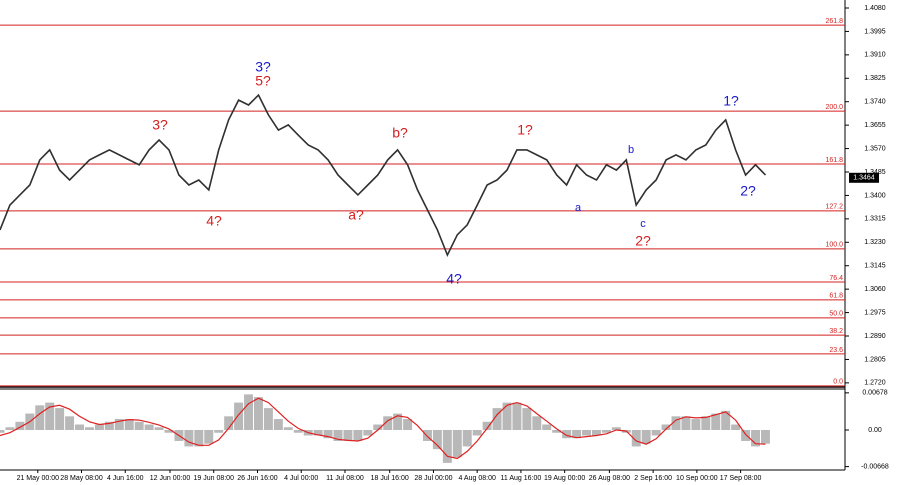 The image size is (900, 485). I want to click on osc-signal, so click(383, 428).